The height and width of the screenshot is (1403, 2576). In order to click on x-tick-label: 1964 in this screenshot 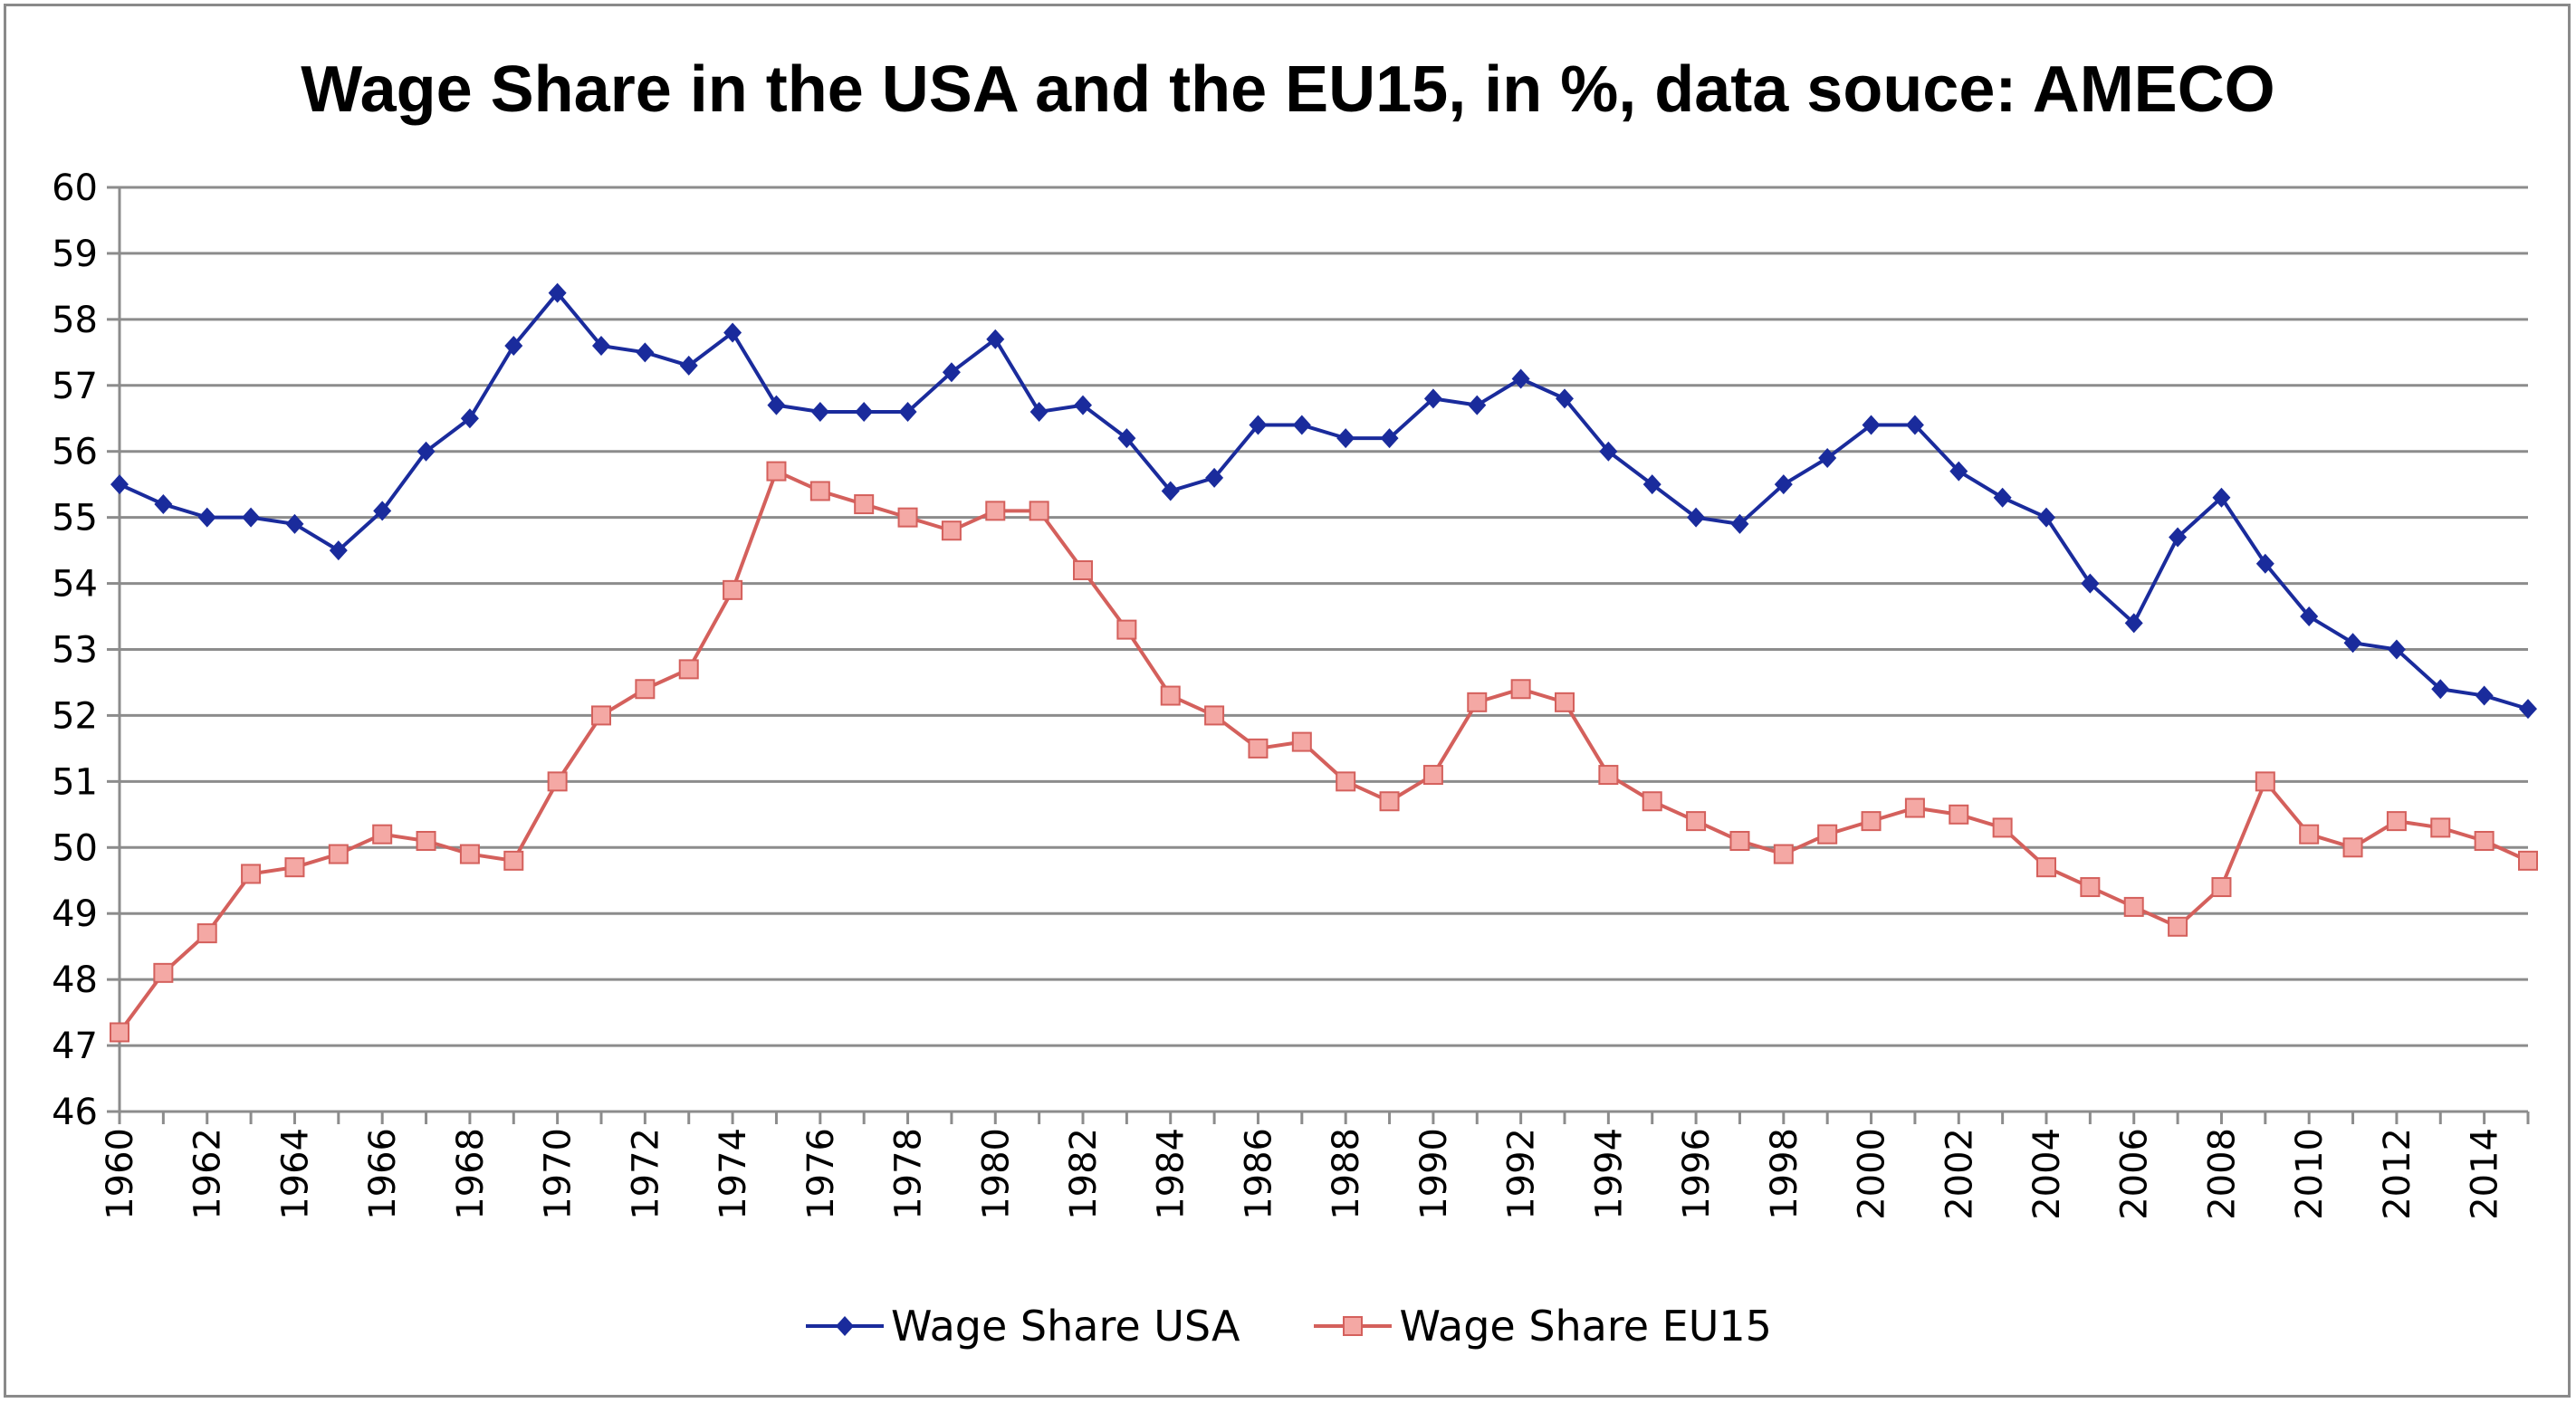, I will do `click(295, 1174)`.